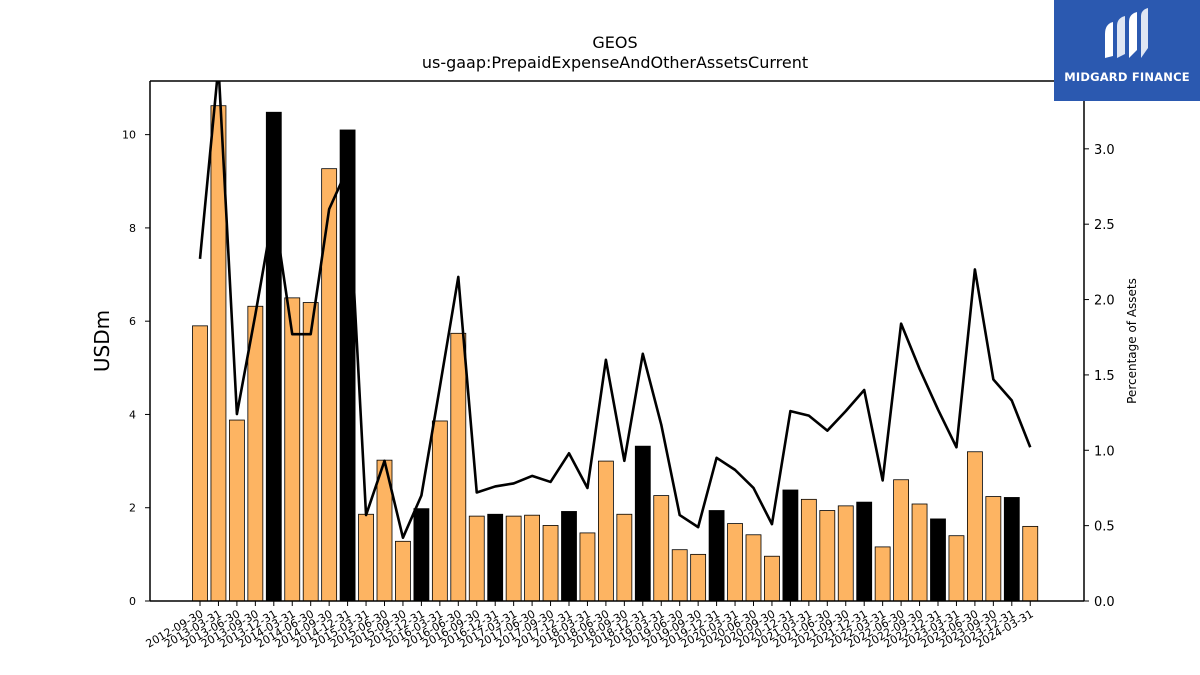  I want to click on logo-mark-icon, so click(1126, 33).